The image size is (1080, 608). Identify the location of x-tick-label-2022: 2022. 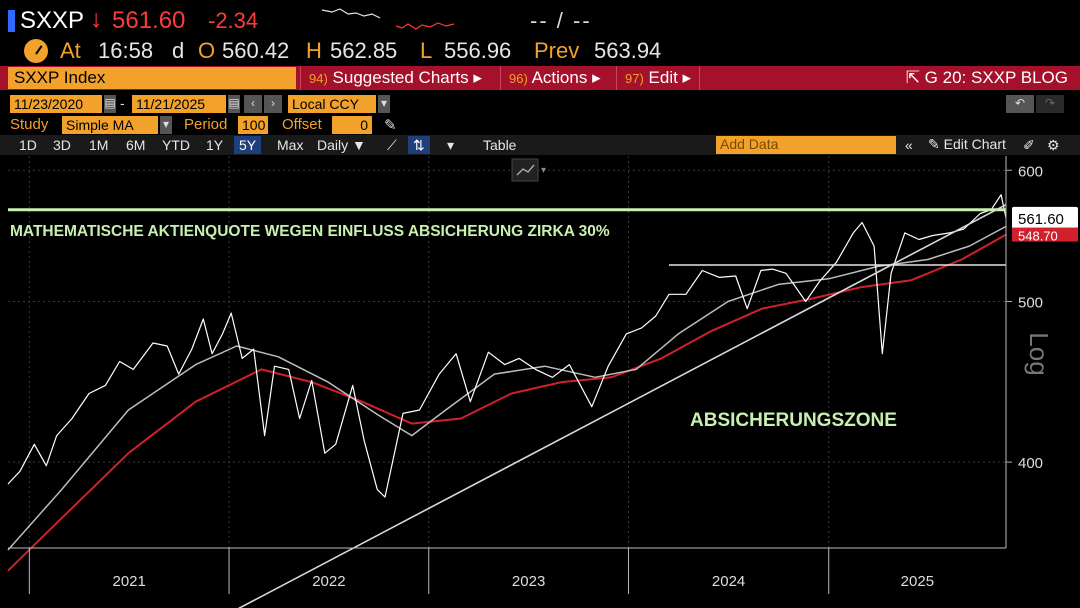
(328, 581).